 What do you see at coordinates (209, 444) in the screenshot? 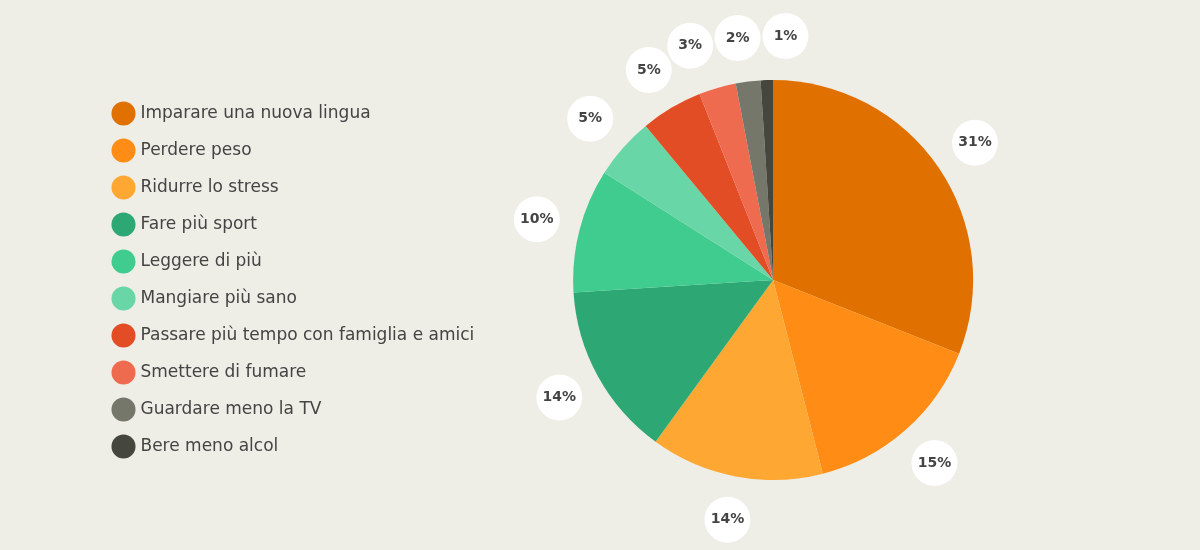
I see `legend-label: Bere meno alcol` at bounding box center [209, 444].